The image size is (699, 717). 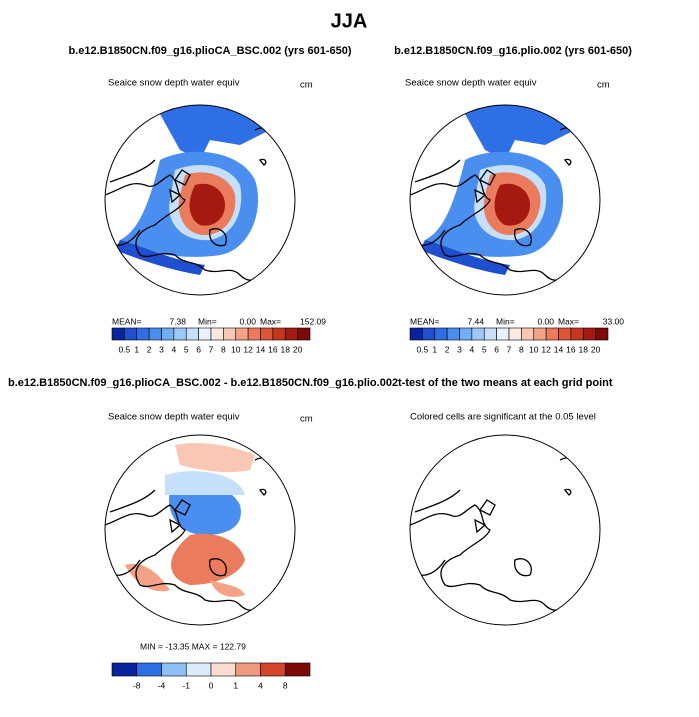 What do you see at coordinates (211, 685) in the screenshot?
I see `colorbar-label: 0` at bounding box center [211, 685].